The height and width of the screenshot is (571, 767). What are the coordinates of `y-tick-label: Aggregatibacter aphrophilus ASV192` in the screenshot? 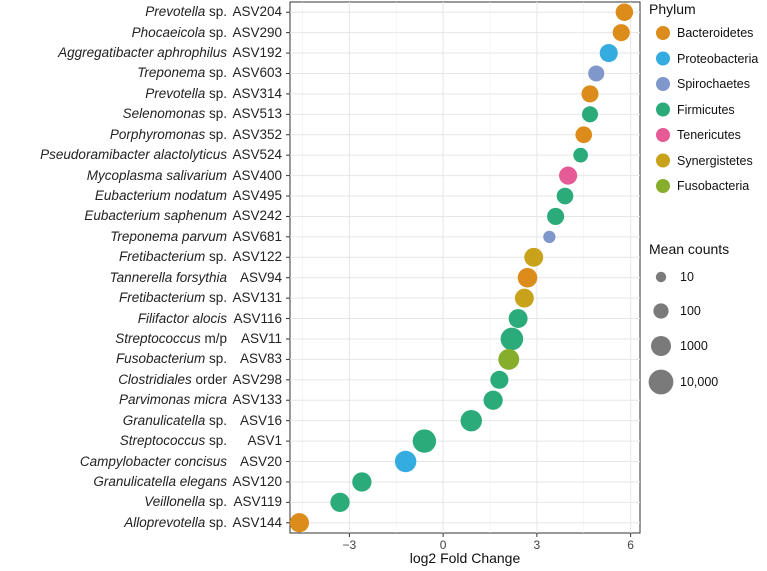 It's located at (141, 53).